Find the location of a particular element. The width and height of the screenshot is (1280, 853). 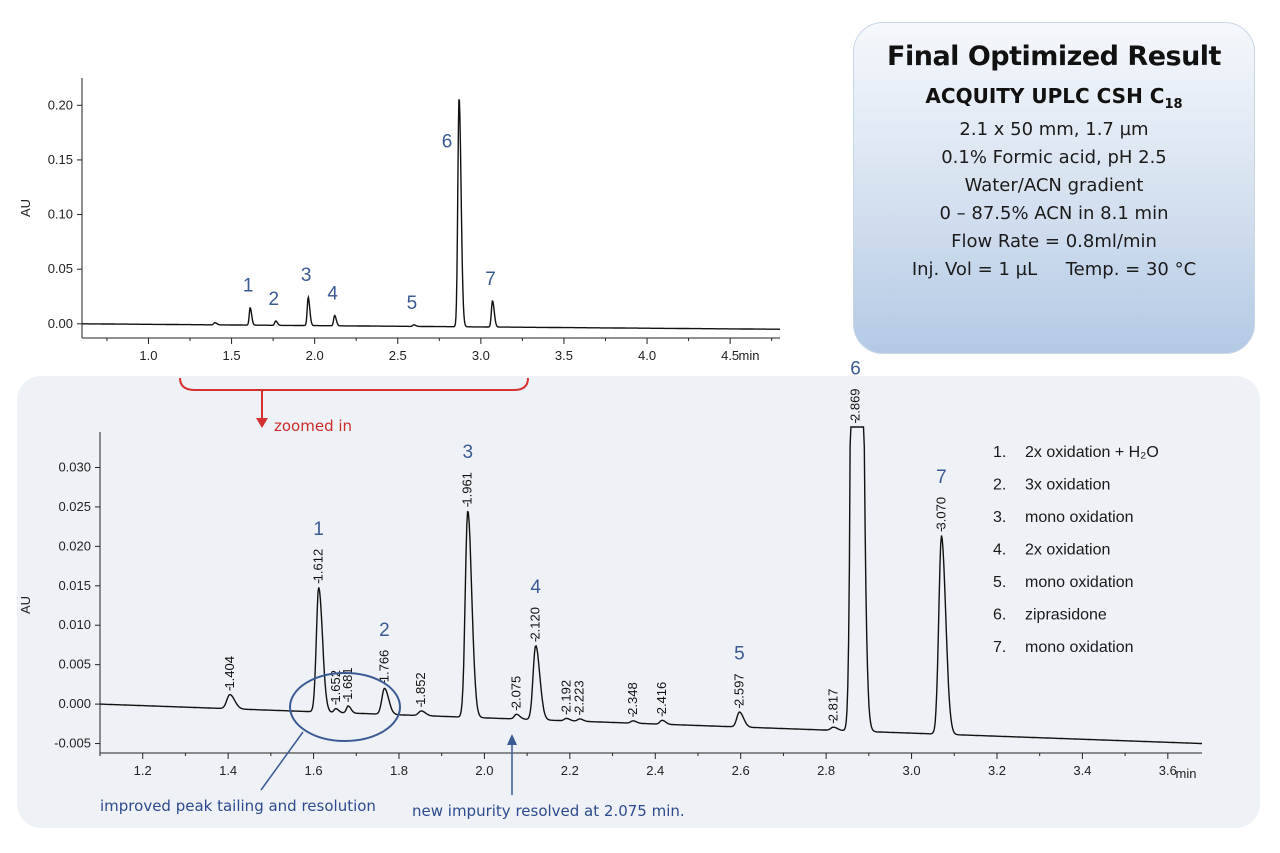

top-peak-number: 7 is located at coordinates (490, 279).